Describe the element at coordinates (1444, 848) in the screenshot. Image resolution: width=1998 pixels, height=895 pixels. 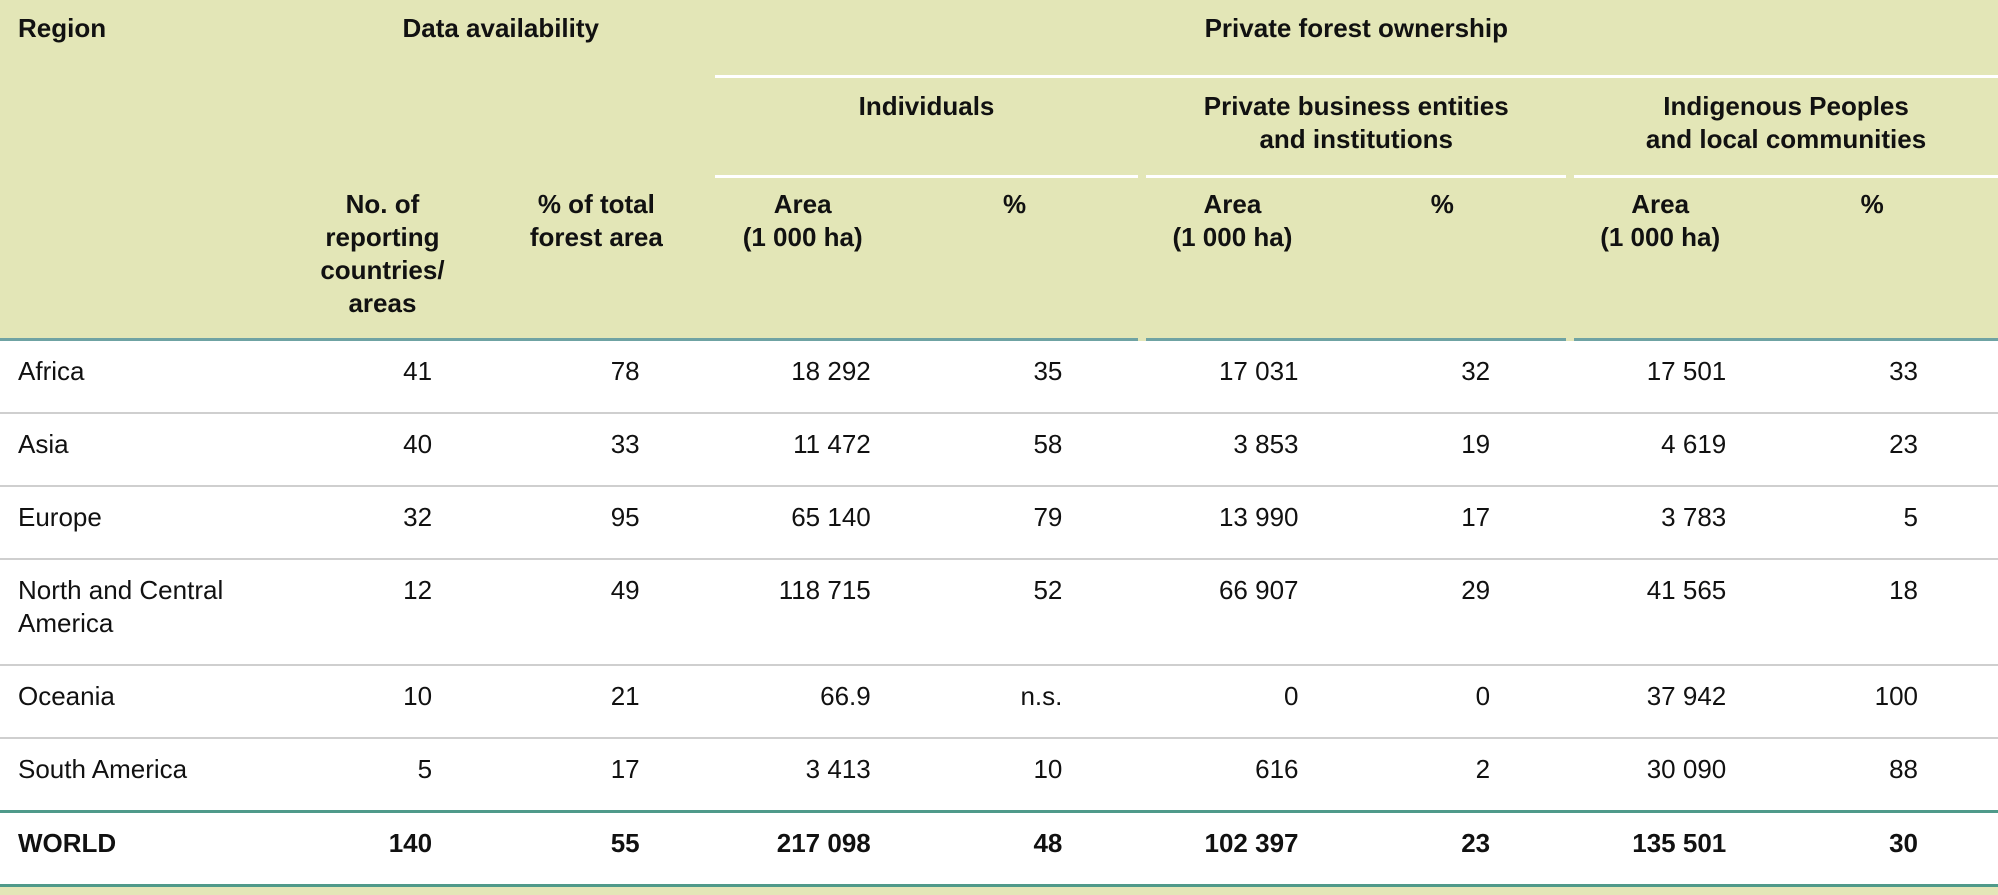
I see `cell-bus-pct: 23` at that location.